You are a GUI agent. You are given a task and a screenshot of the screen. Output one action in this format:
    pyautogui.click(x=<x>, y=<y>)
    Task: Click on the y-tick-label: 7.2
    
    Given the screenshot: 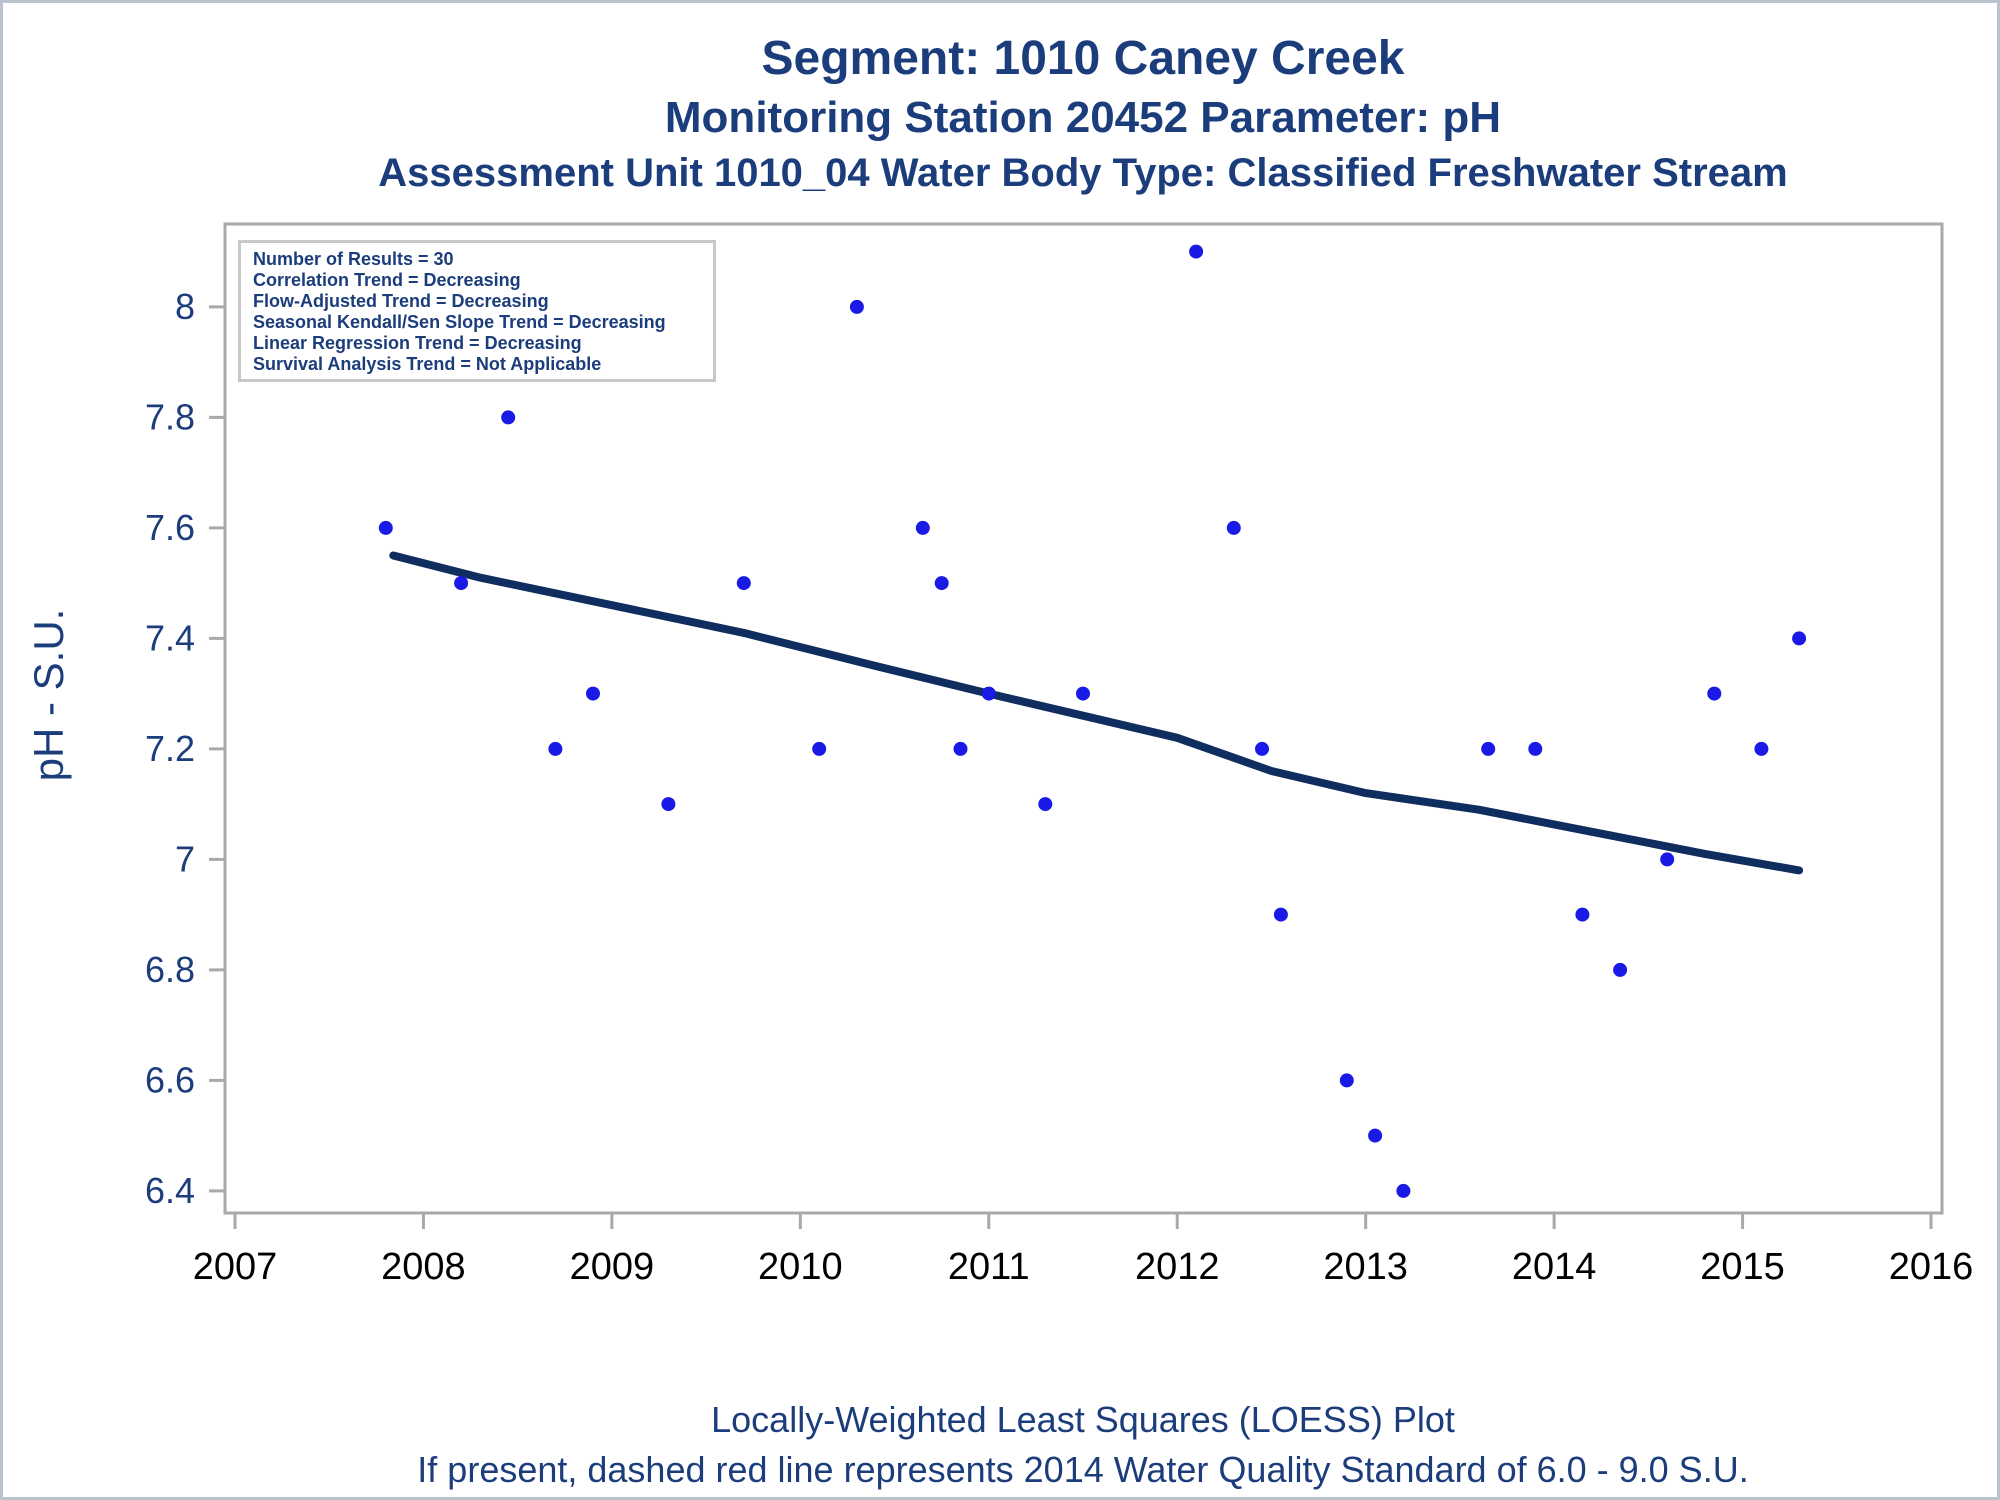 What is the action you would take?
    pyautogui.click(x=170, y=748)
    